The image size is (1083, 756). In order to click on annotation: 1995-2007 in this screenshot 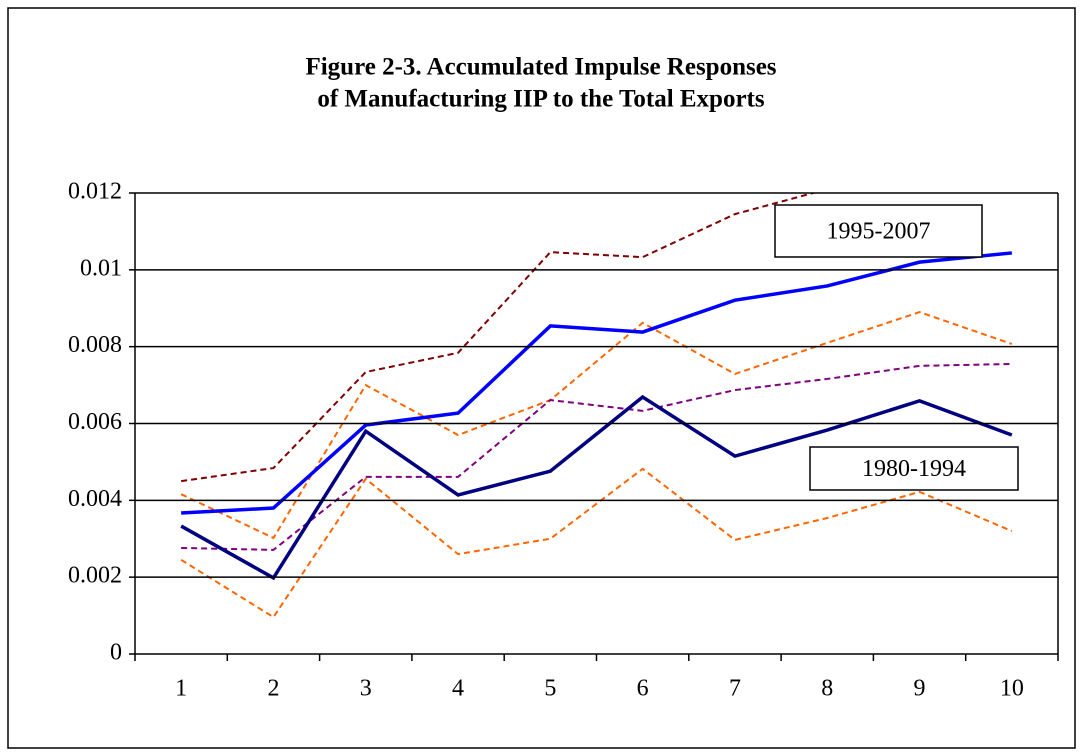, I will do `click(879, 232)`.